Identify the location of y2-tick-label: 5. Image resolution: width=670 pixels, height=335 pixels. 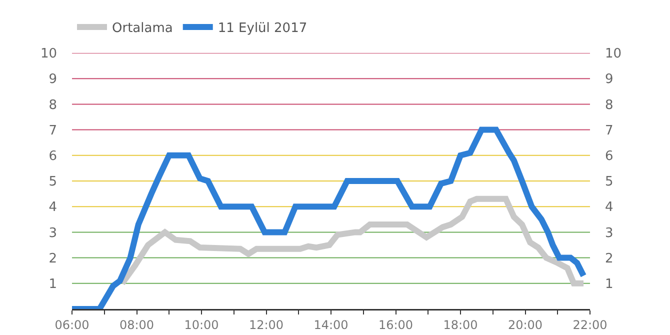
(609, 182).